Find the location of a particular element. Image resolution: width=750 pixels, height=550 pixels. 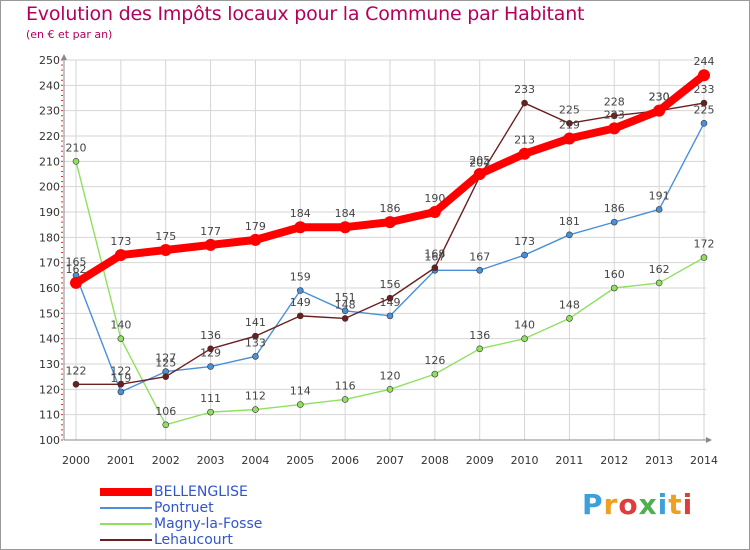

data-label: 168 is located at coordinates (434, 254).